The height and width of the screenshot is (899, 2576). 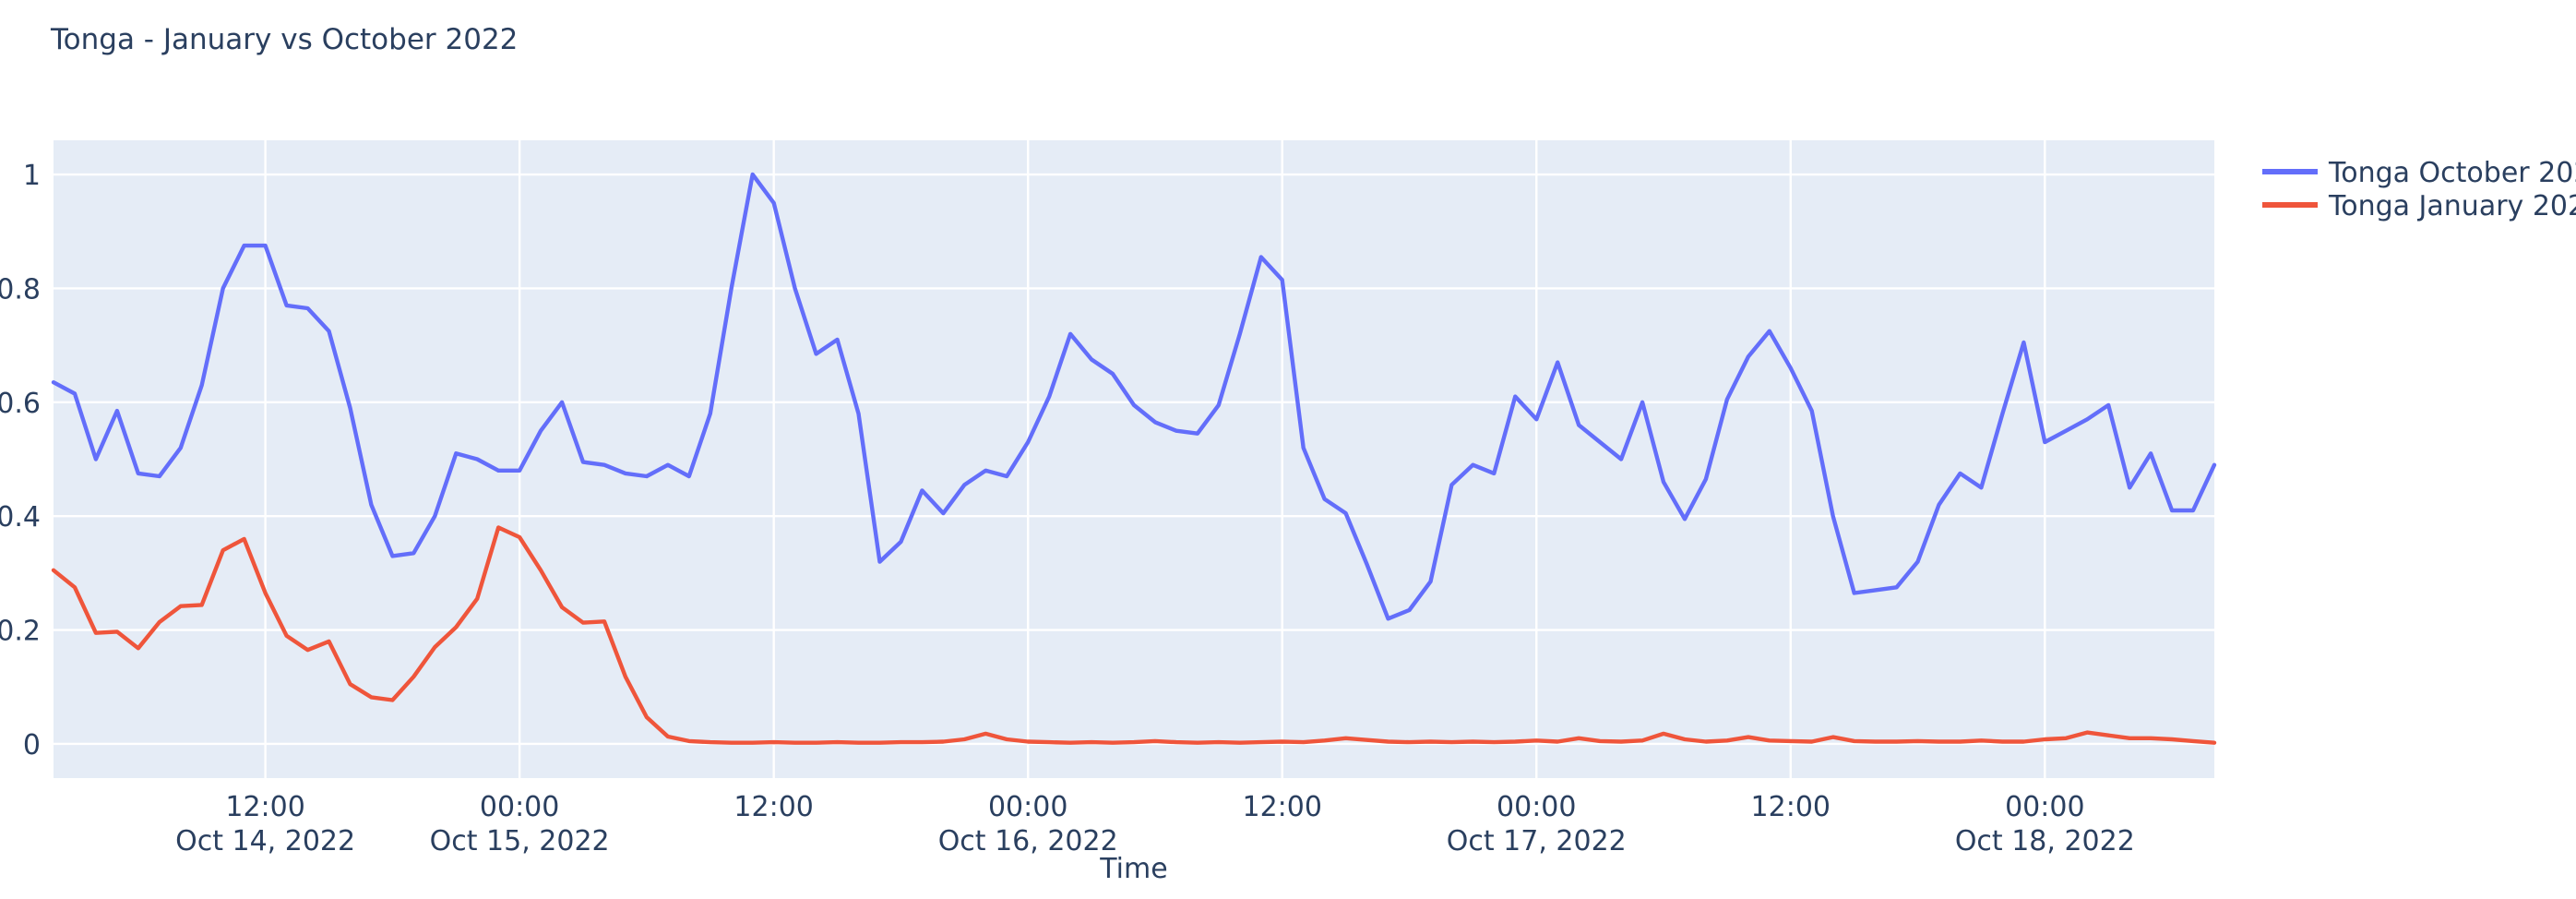 What do you see at coordinates (20, 289) in the screenshot?
I see `y-tick-label: 0.8` at bounding box center [20, 289].